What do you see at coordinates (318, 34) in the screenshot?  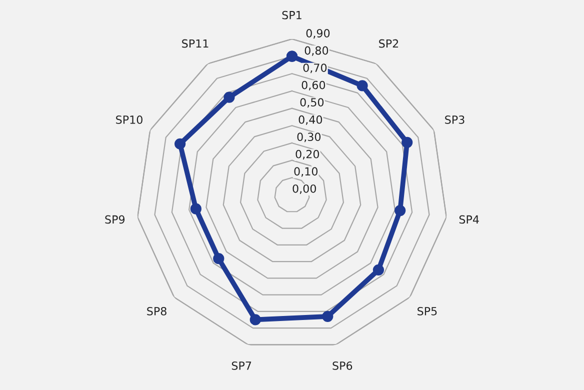 I see `y-tick-label: 0,90` at bounding box center [318, 34].